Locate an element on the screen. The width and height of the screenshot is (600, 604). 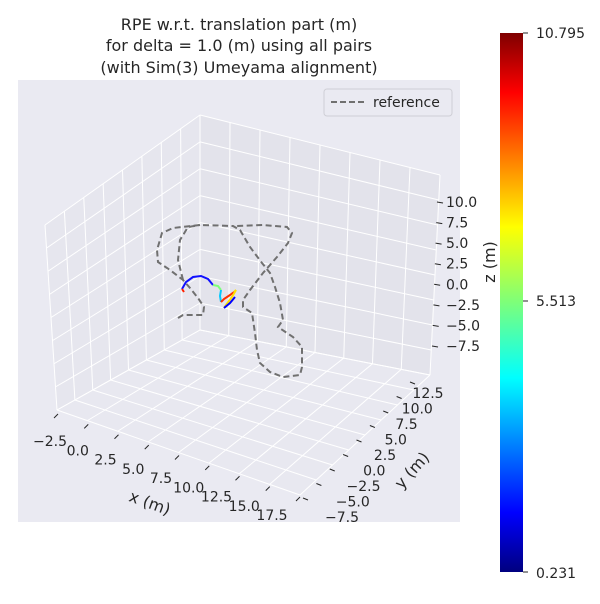
y-tick-label: 7.5 is located at coordinates (406, 425).